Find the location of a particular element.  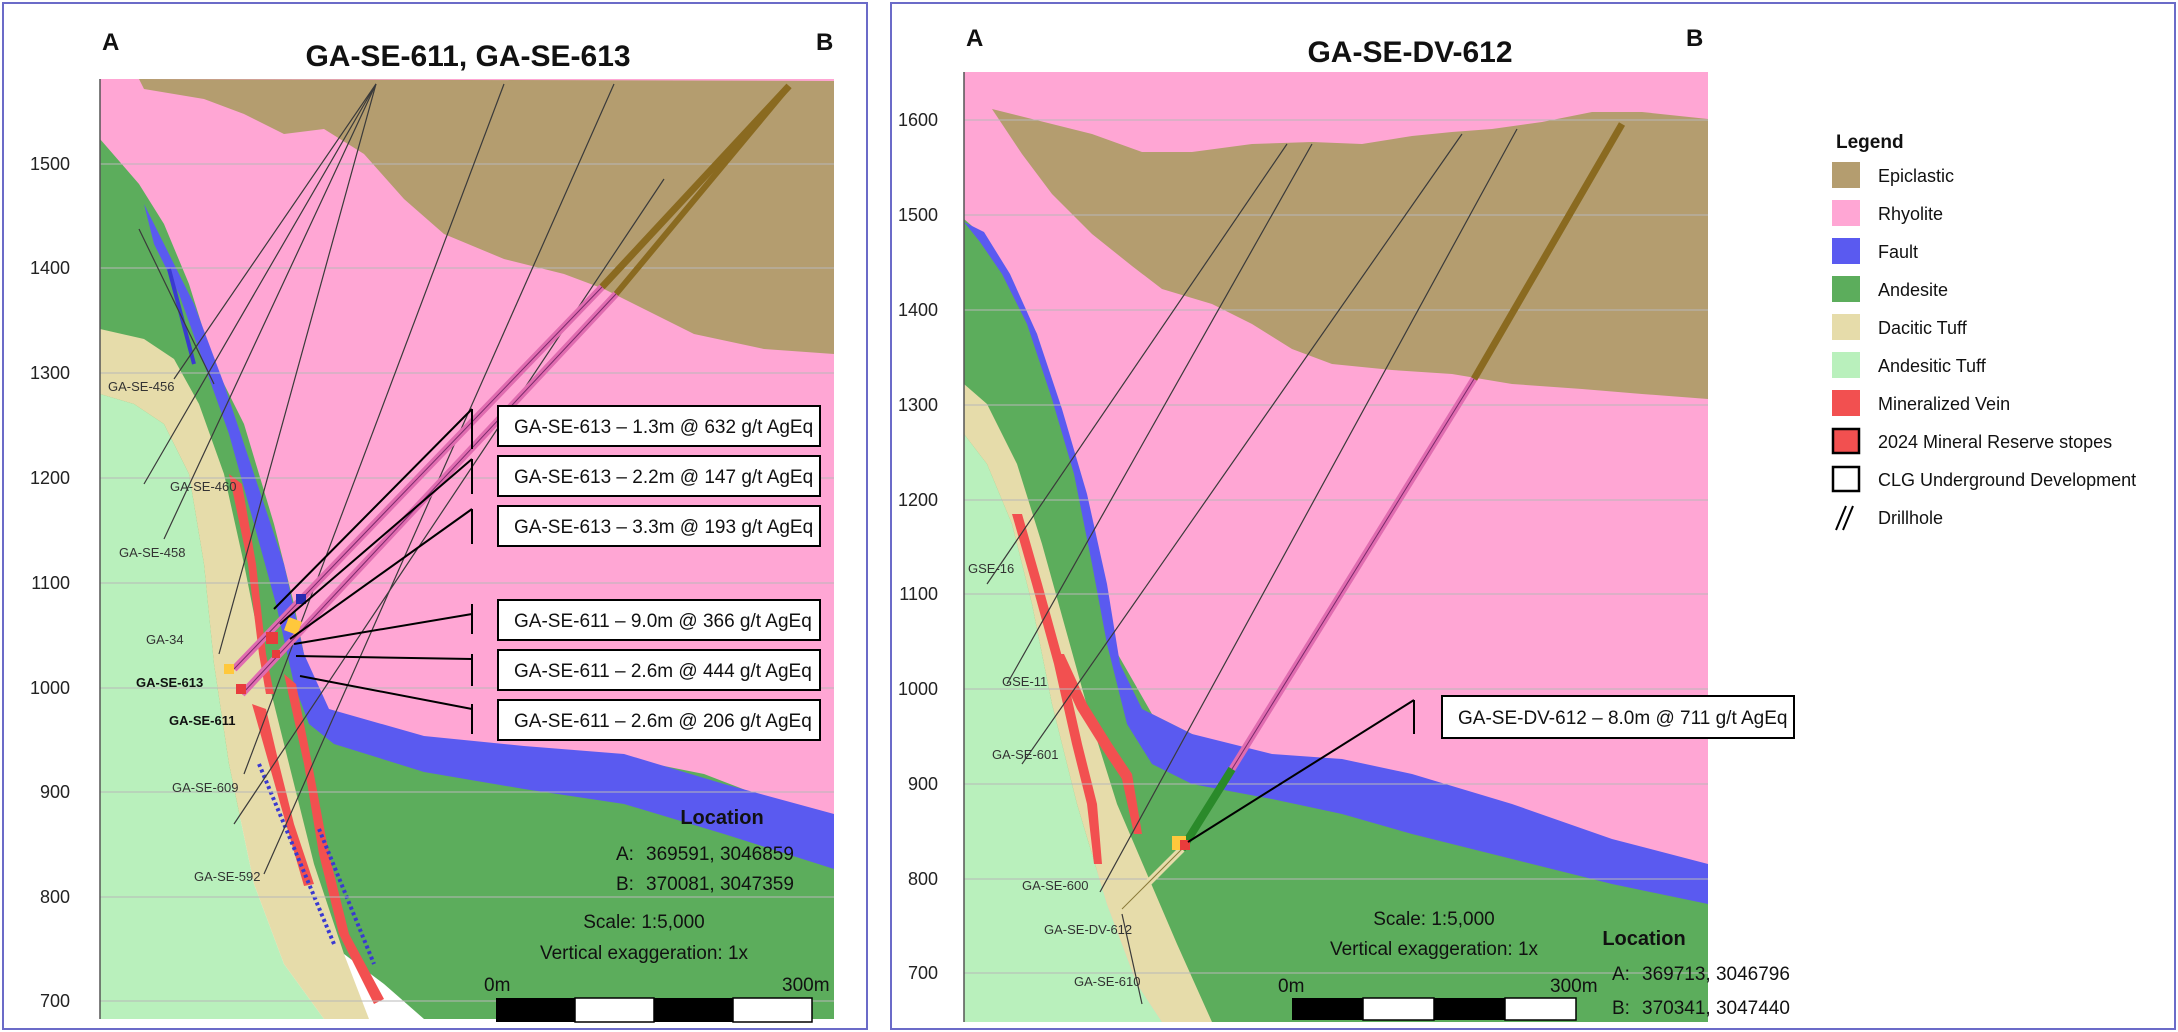

section-title: GA-SE-DV-612 is located at coordinates (1409, 52).